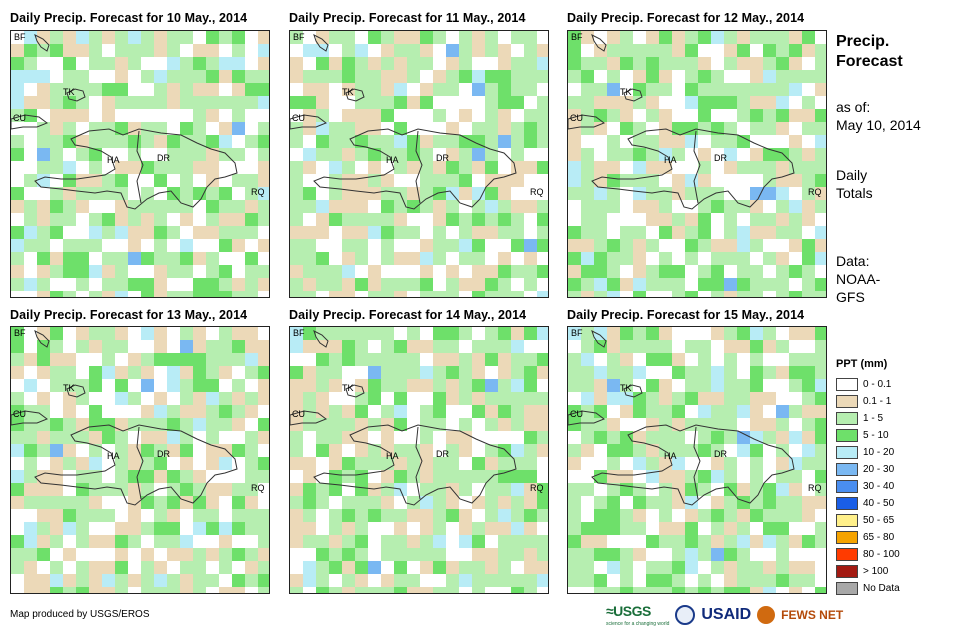 The width and height of the screenshot is (970, 635). Describe the element at coordinates (881, 554) in the screenshot. I see `legend-label: 80 - 100` at that location.